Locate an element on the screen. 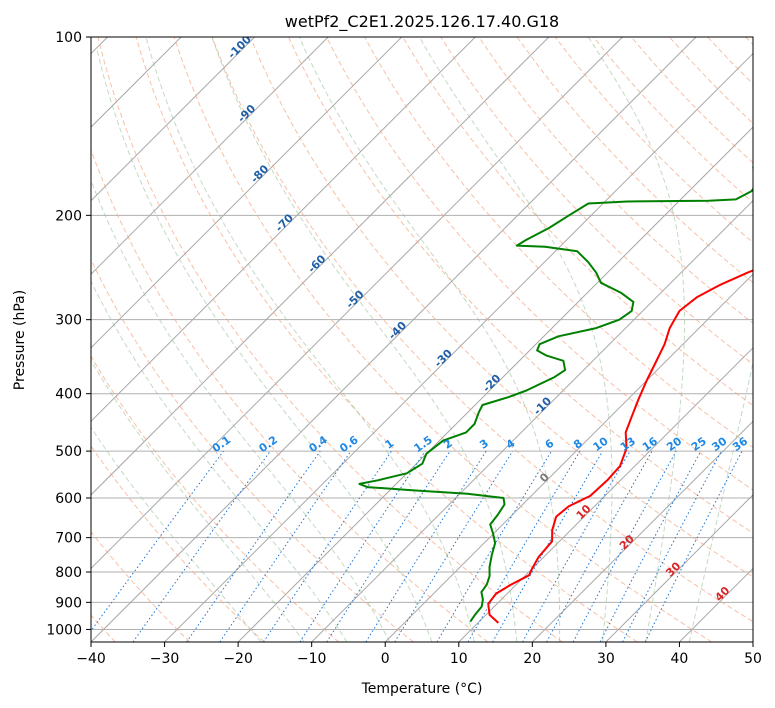 The image size is (775, 708). dry-adiabat-label: -90 is located at coordinates (246, 113).